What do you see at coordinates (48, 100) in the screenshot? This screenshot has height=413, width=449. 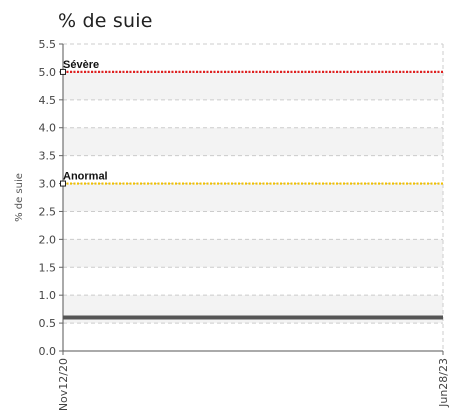 I see `y-tick-label: 4.5` at bounding box center [48, 100].